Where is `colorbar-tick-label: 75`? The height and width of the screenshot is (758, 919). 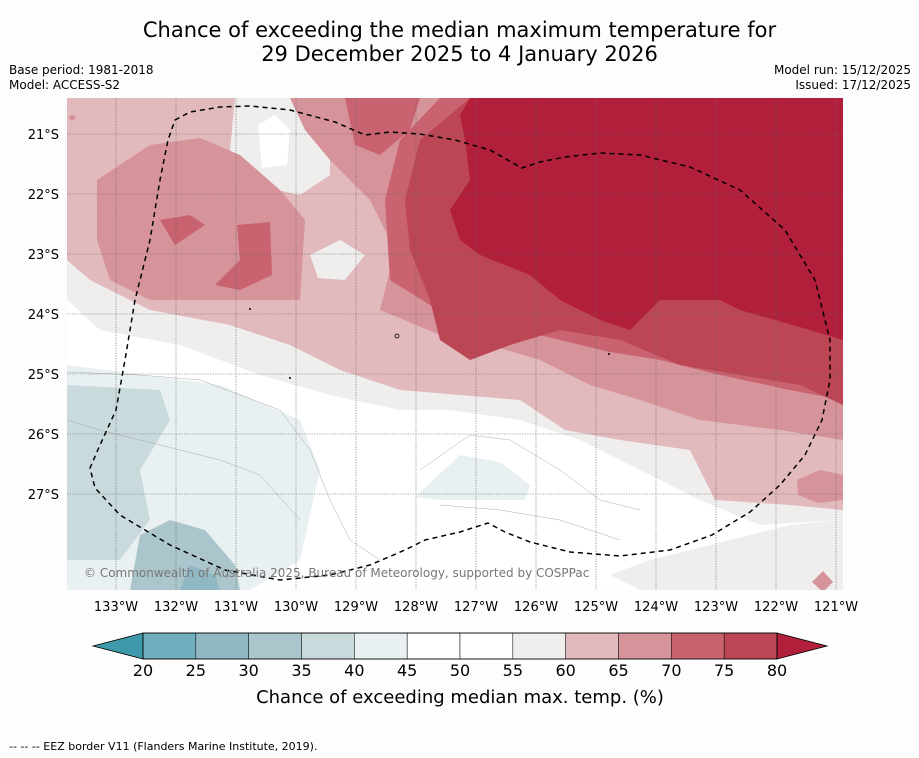 colorbar-tick-label: 75 is located at coordinates (724, 670).